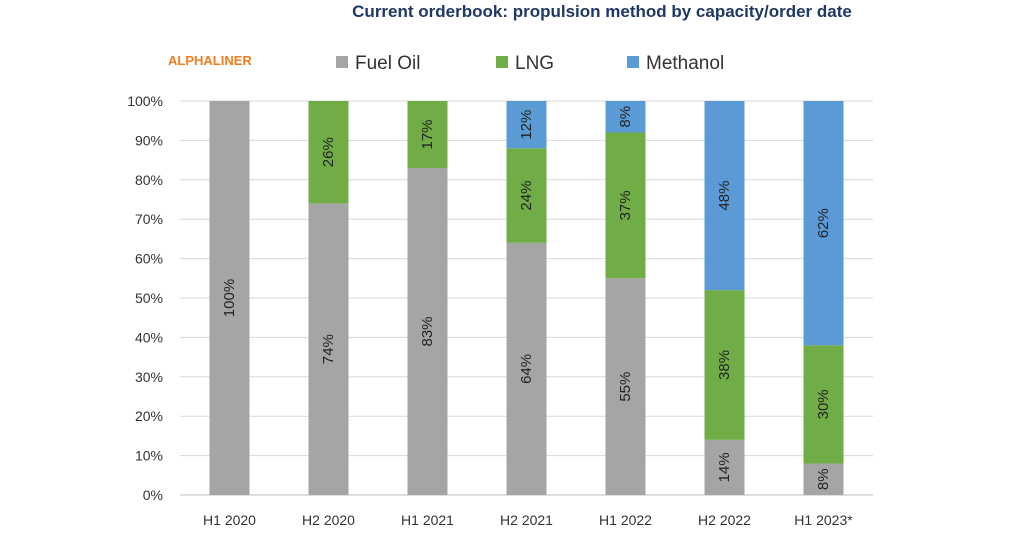  What do you see at coordinates (427, 520) in the screenshot?
I see `x-tick-label: H1 2021` at bounding box center [427, 520].